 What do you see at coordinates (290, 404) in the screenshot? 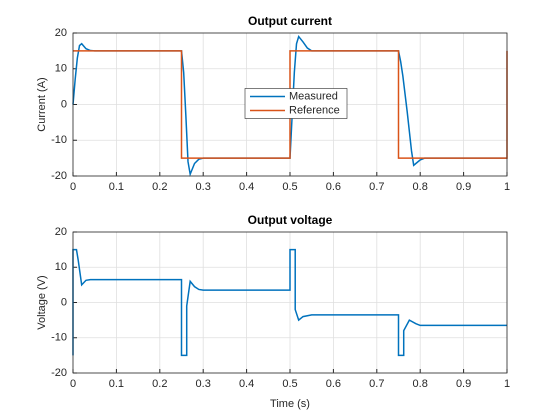
I see `x-axis-label: Time (s)` at bounding box center [290, 404].